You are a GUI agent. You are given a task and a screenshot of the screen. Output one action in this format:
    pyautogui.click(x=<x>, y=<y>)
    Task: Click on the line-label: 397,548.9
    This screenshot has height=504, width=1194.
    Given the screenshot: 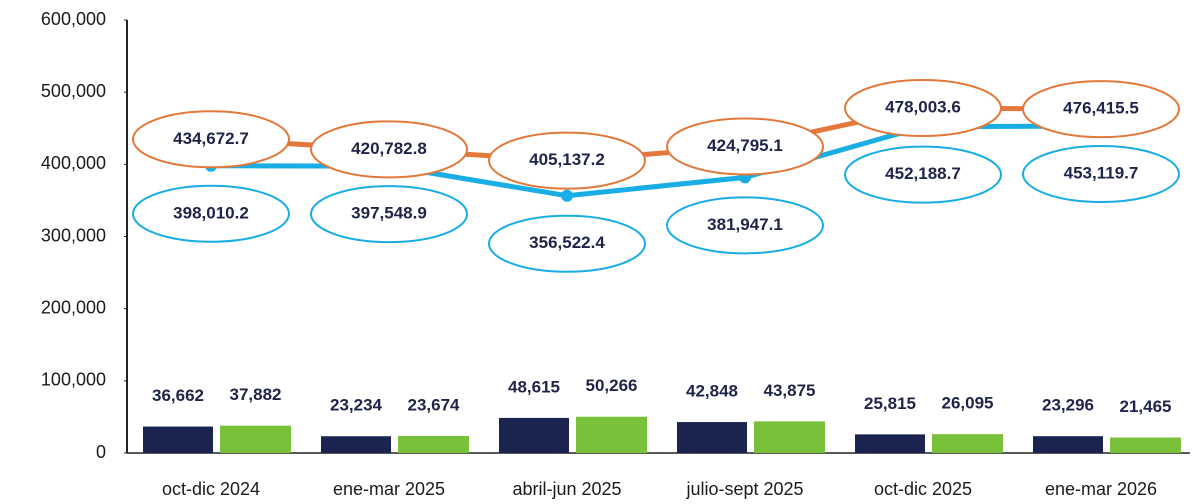 What is the action you would take?
    pyautogui.click(x=389, y=213)
    